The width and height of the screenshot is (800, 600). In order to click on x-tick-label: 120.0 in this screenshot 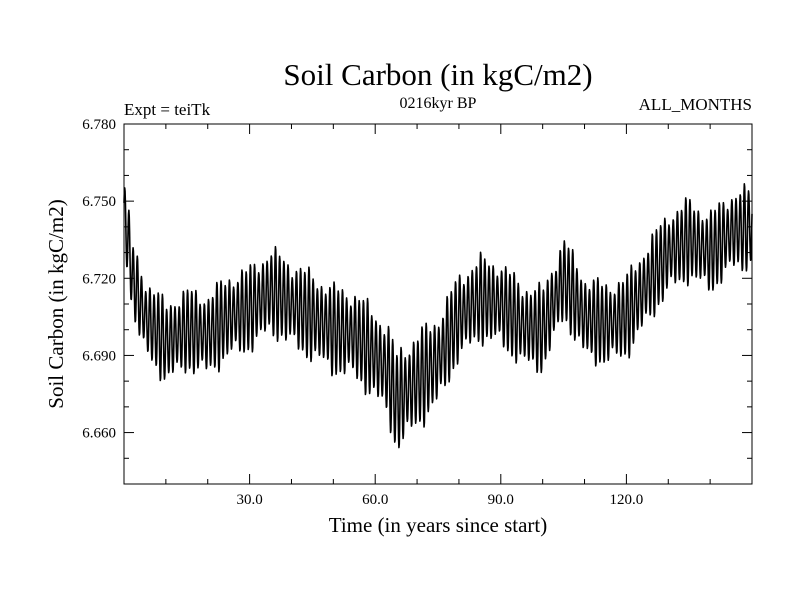, I will do `click(627, 500)`.